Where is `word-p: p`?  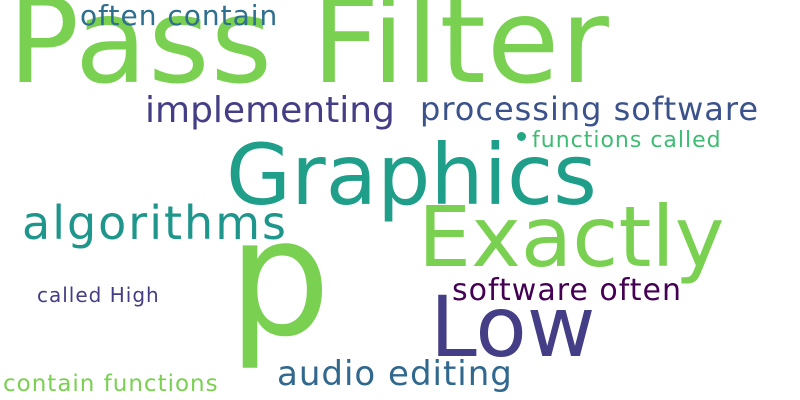 word-p: p is located at coordinates (279, 279).